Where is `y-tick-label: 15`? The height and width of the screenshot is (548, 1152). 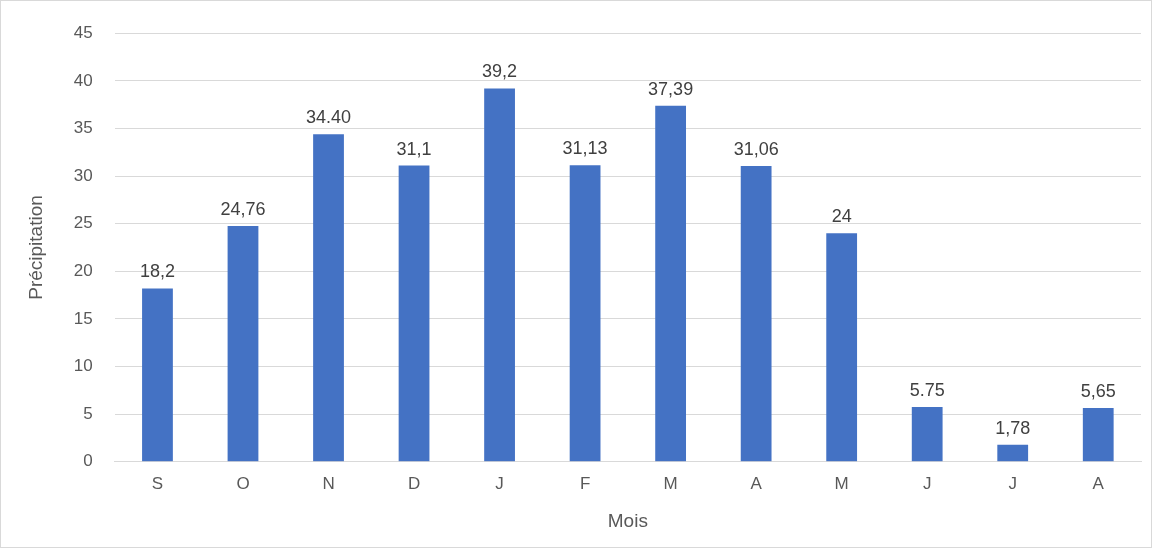 y-tick-label: 15 is located at coordinates (83, 318).